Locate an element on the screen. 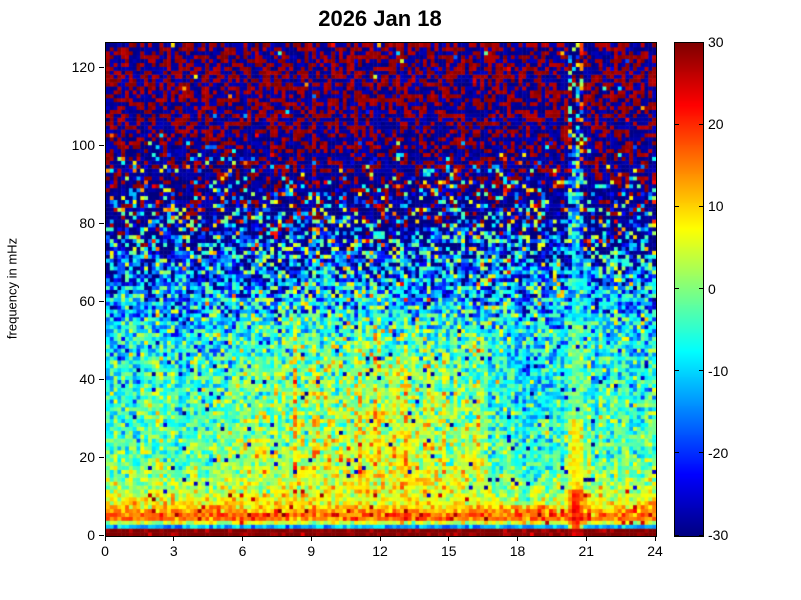 This screenshot has width=801, height=600. y-tick-label: 40 is located at coordinates (87, 379).